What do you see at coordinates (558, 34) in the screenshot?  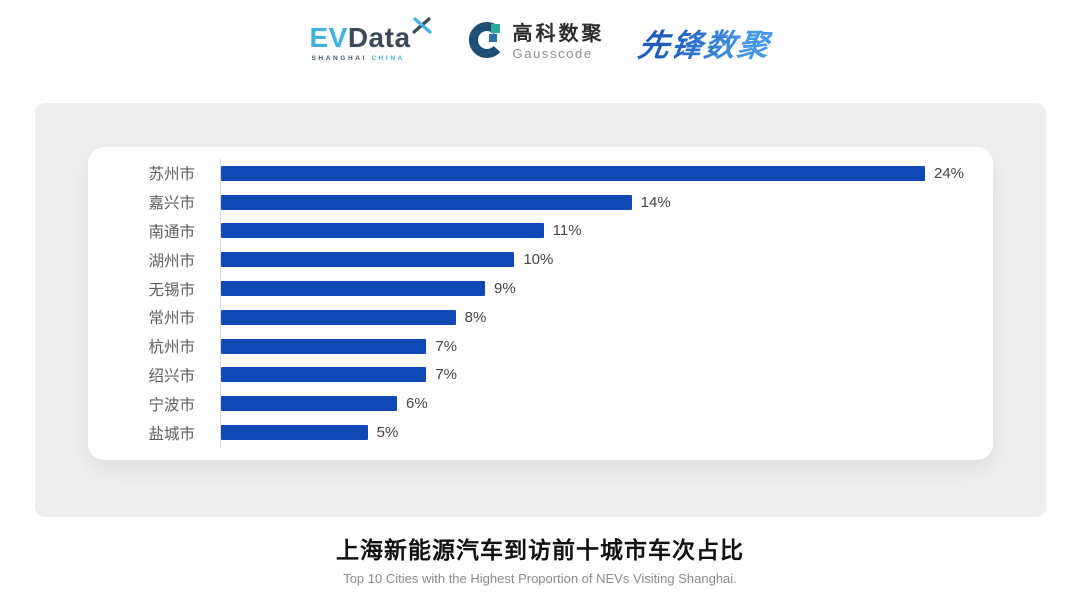 I see `gausscode-cn-name: 高科数聚` at bounding box center [558, 34].